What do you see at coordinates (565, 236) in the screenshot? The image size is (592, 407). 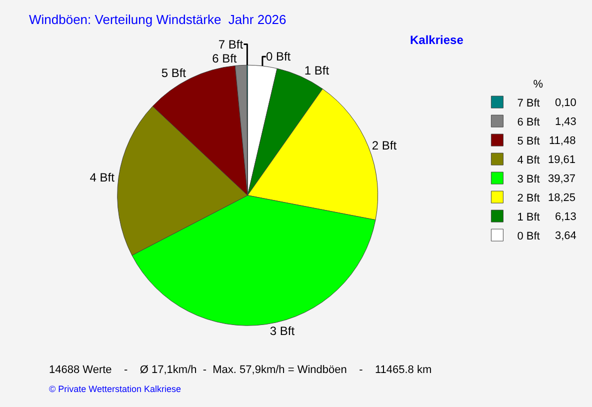 I see `data-label: 3,64` at bounding box center [565, 236].